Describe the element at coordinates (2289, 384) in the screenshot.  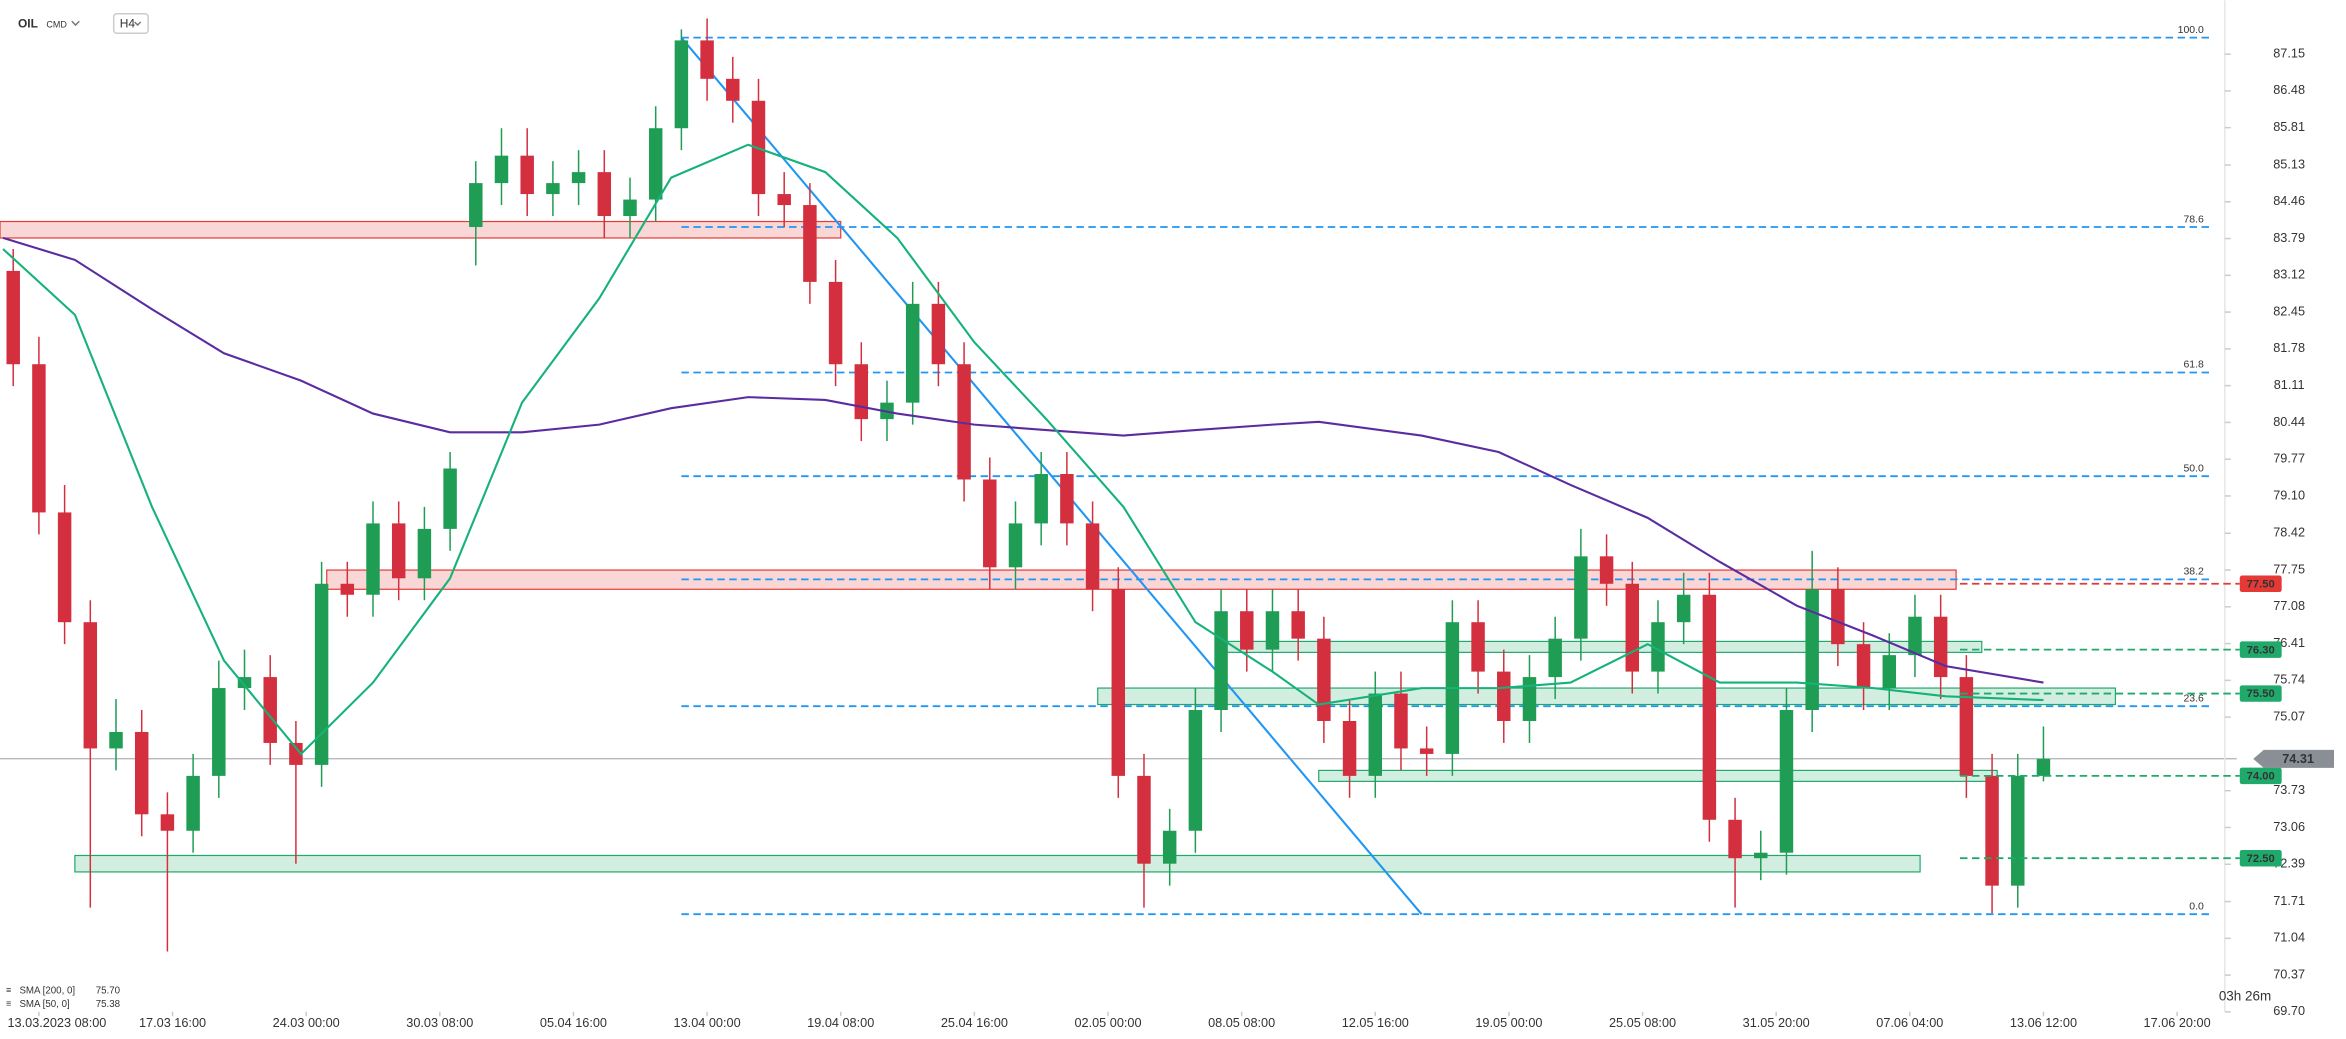
I see `y-tick-label: 81.11` at that location.